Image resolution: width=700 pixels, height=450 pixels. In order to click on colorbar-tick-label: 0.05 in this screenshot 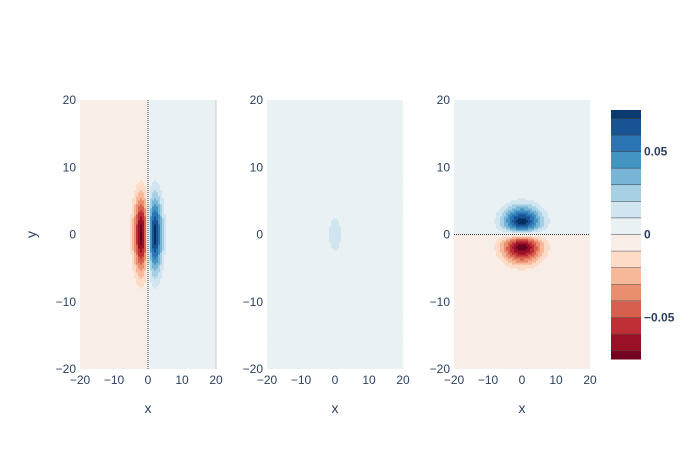, I will do `click(656, 152)`.